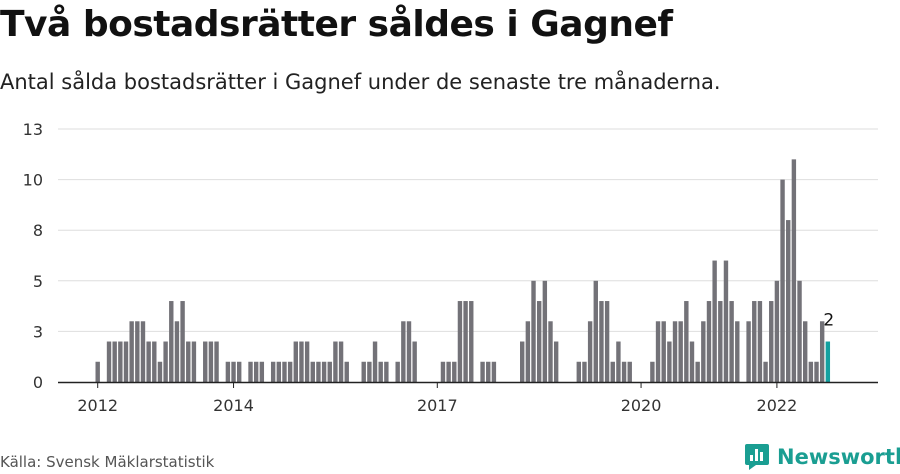 The image size is (900, 474). What do you see at coordinates (38, 331) in the screenshot?
I see `y-tick-label: 3` at bounding box center [38, 331].